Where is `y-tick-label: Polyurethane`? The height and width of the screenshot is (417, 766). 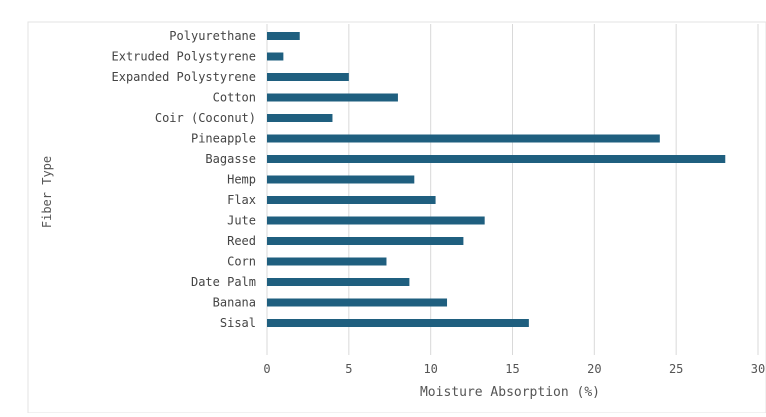 y-tick-label: Polyurethane is located at coordinates (212, 36).